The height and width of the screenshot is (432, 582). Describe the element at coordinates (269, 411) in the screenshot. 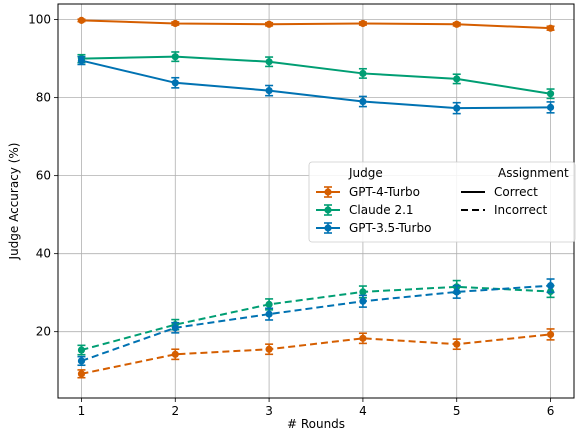

I see `x-tick-label: 3` at that location.